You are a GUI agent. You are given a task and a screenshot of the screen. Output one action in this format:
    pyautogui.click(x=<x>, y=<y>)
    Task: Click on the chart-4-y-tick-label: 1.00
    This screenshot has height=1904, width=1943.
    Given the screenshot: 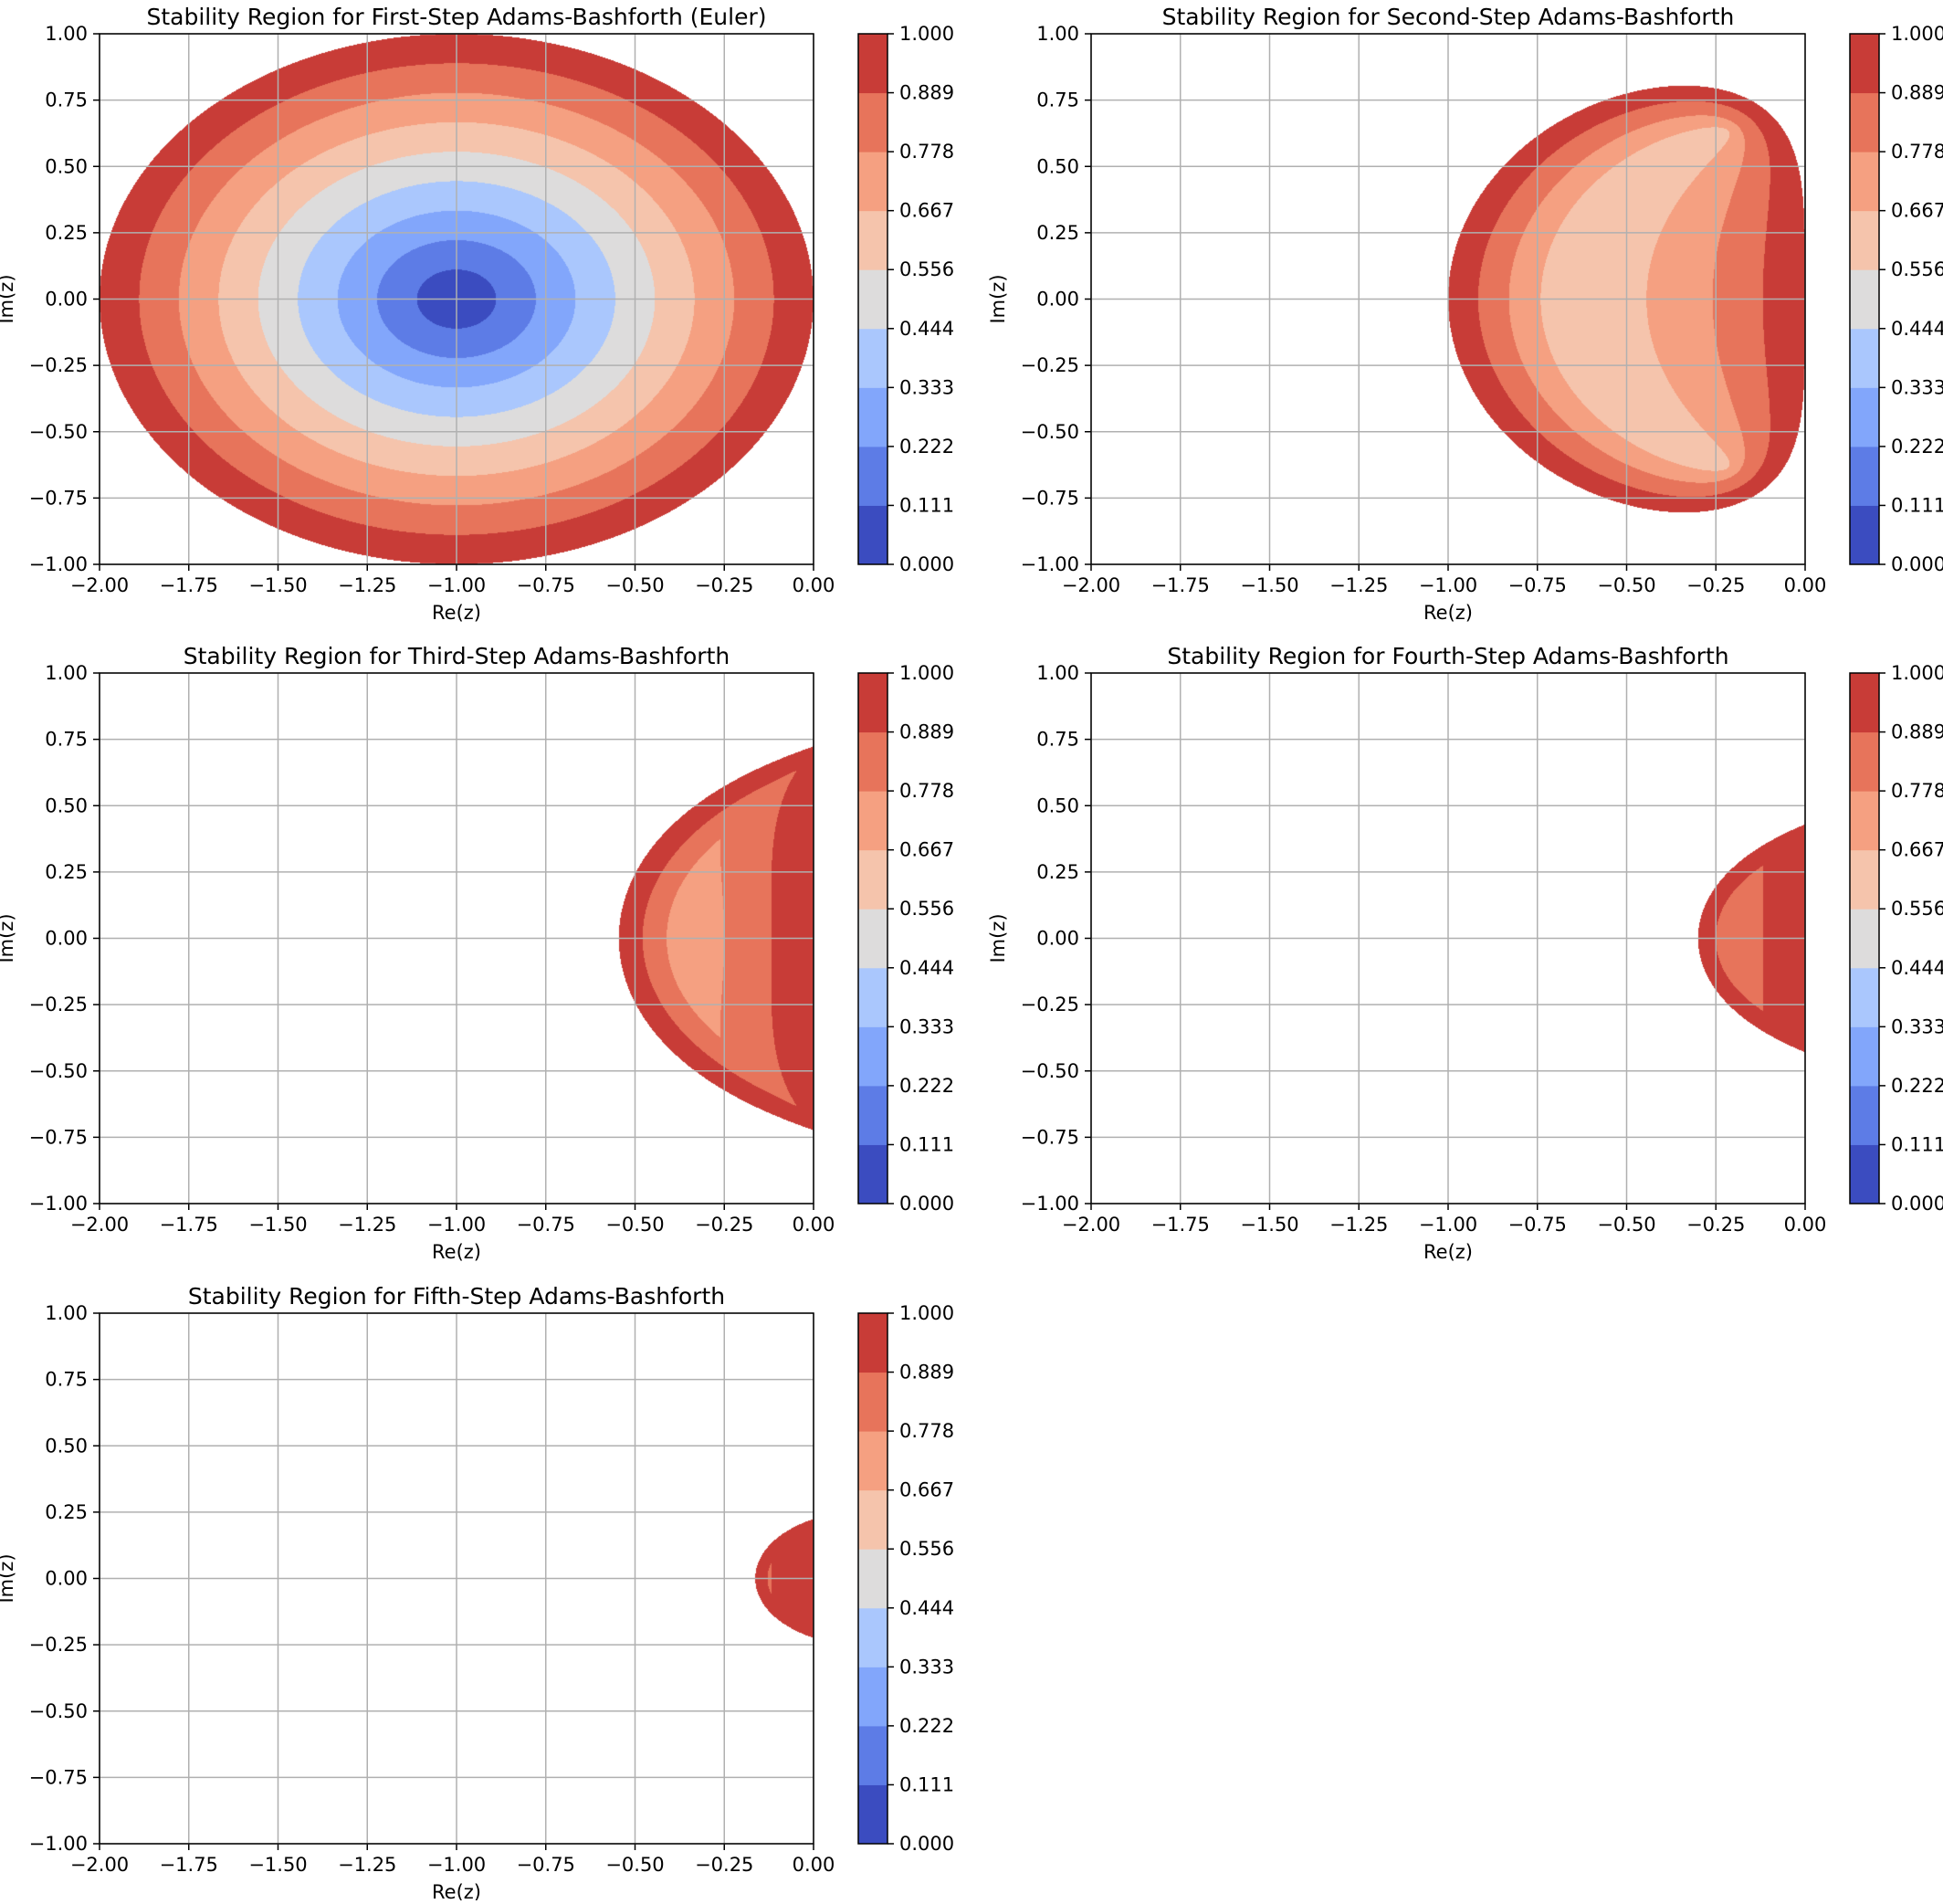 What is the action you would take?
    pyautogui.click(x=1057, y=673)
    